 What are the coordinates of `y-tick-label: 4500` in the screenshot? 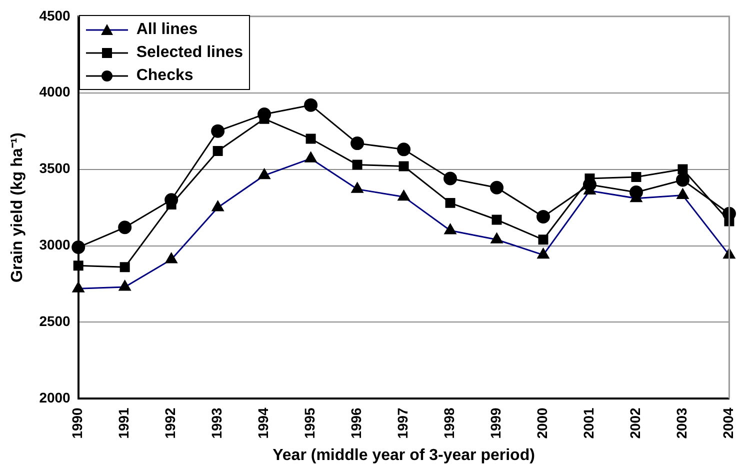 It's located at (55, 15).